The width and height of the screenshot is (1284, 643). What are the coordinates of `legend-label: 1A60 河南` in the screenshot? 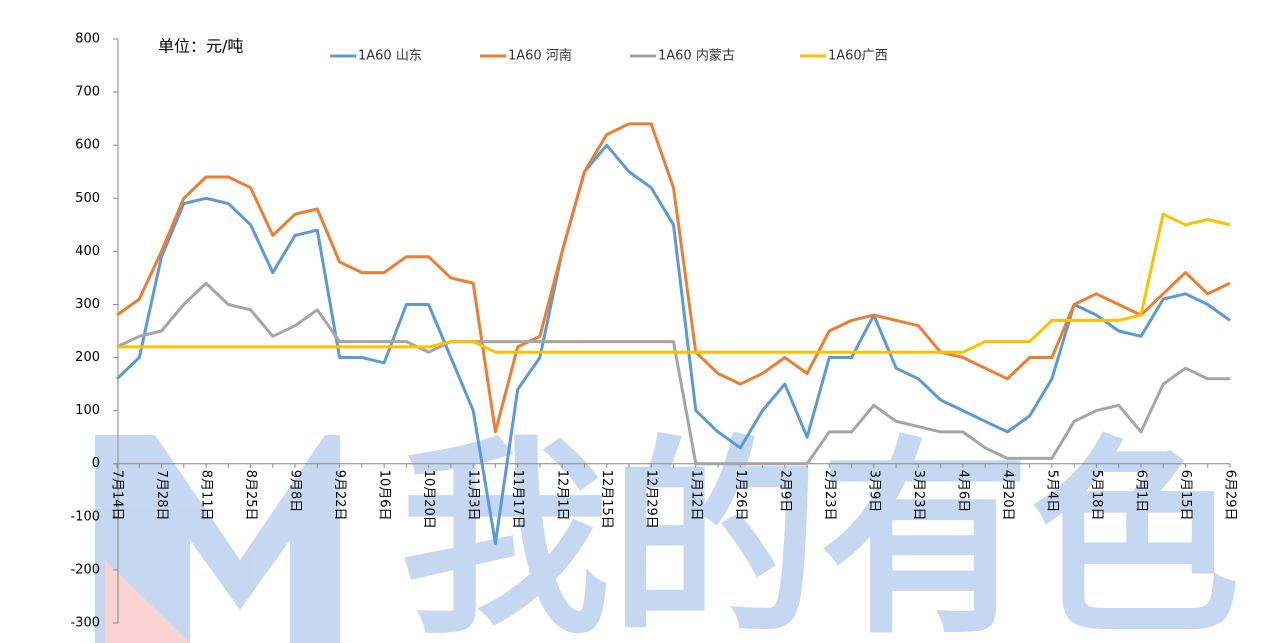 It's located at (540, 56).